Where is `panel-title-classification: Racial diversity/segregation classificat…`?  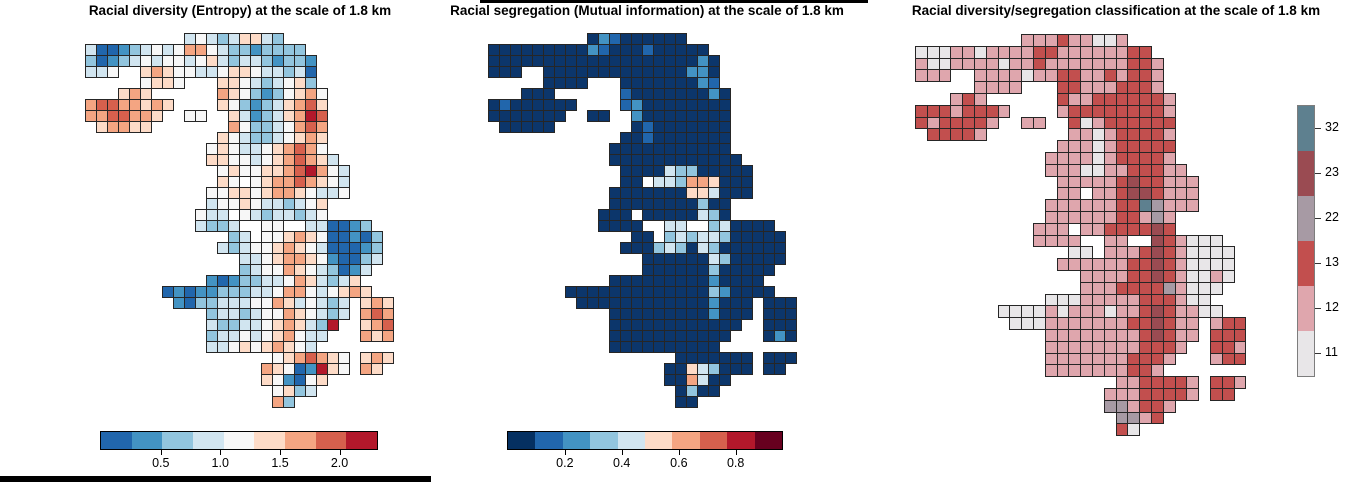 panel-title-classification: Racial diversity/segregation classificat… is located at coordinates (1116, 10).